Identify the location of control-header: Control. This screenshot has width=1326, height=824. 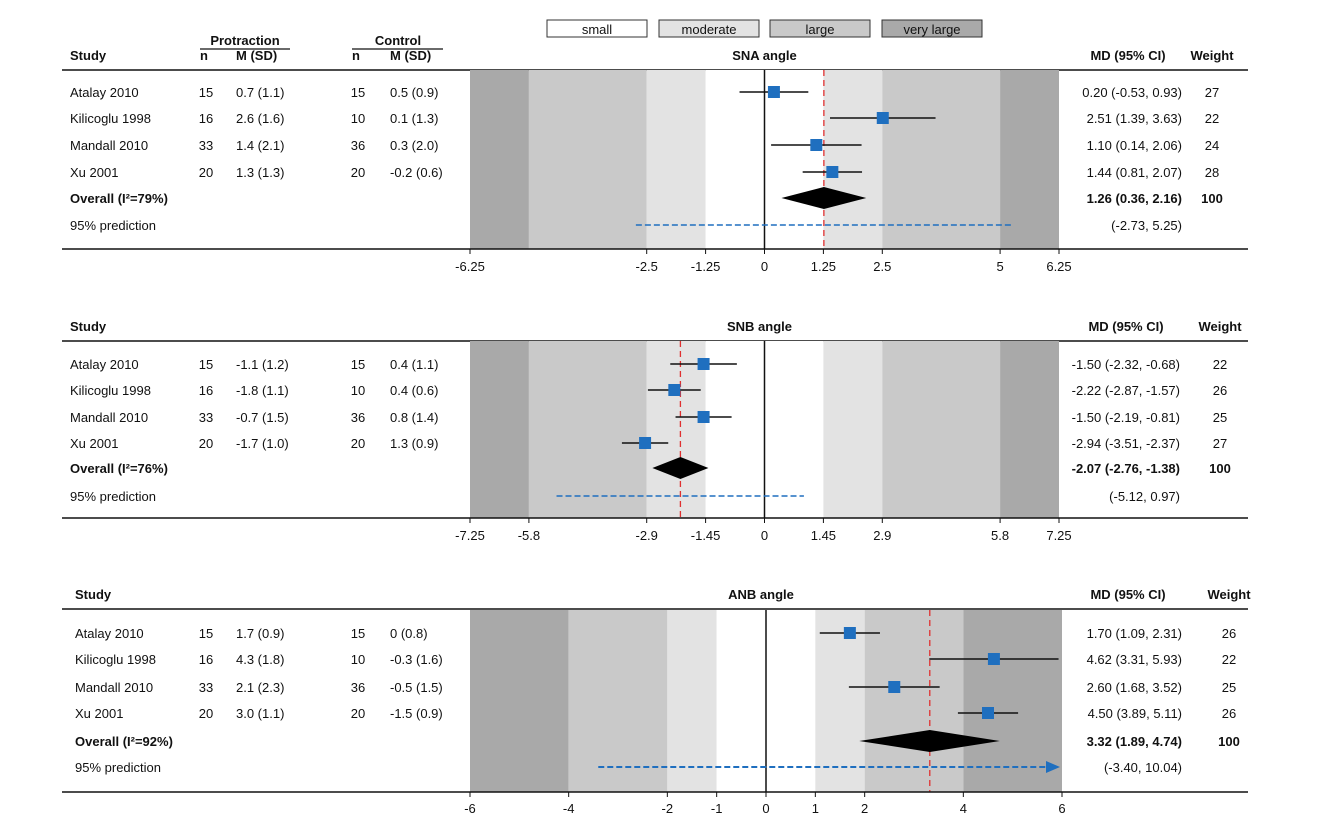
(398, 40).